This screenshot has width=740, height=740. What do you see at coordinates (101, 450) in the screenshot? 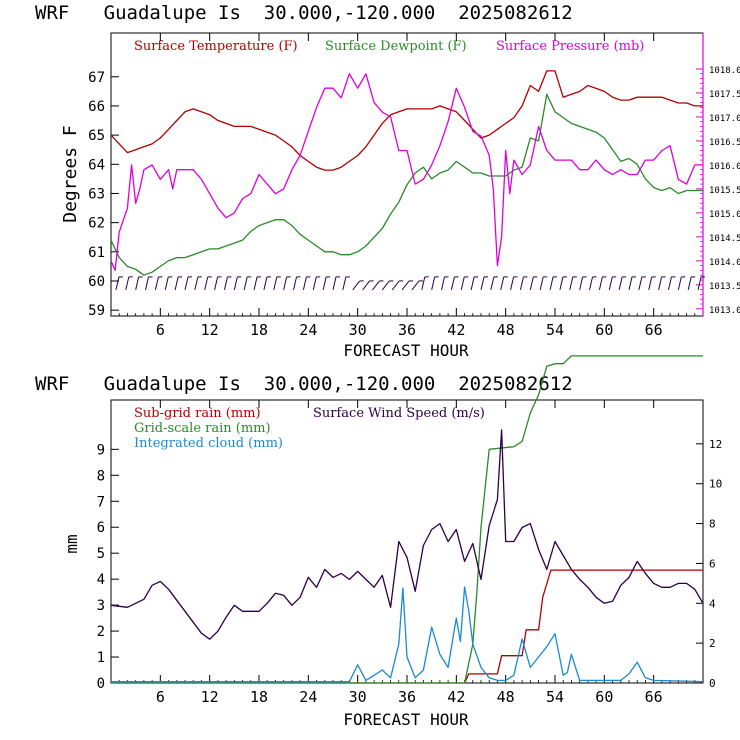
I see `y-tick-label: 9` at bounding box center [101, 450].